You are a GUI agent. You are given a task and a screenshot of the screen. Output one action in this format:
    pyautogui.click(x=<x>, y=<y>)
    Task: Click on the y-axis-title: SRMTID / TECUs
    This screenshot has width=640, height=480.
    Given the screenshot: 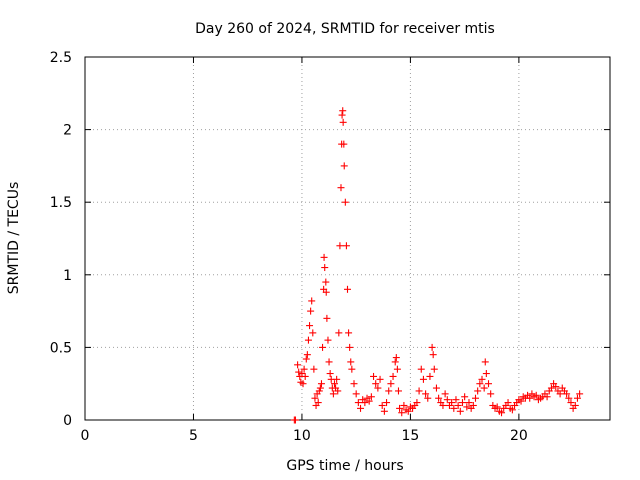 What is the action you would take?
    pyautogui.click(x=14, y=238)
    